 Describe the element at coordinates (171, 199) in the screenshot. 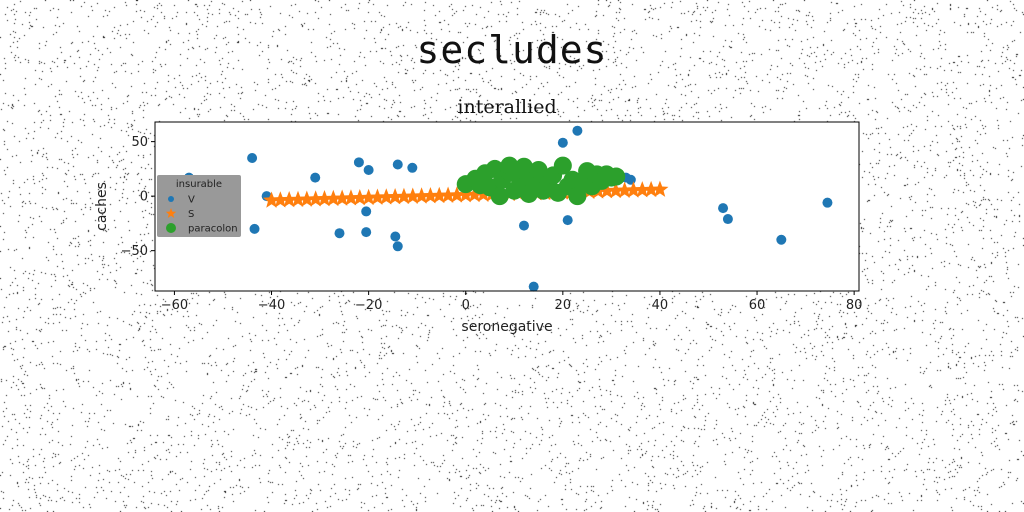

I see `legend-marker-V` at that location.